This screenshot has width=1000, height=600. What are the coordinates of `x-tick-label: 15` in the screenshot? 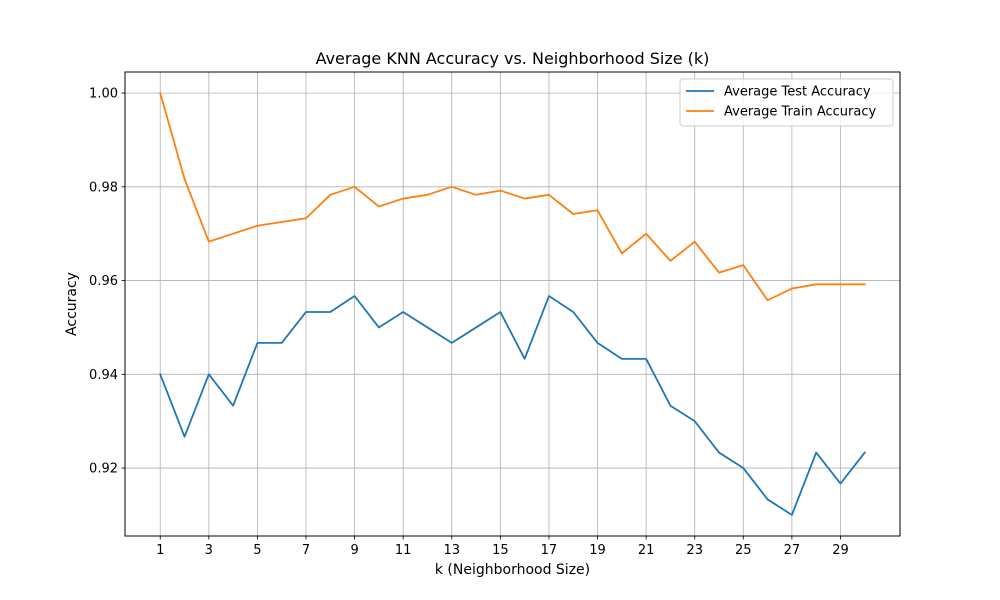 It's located at (500, 550).